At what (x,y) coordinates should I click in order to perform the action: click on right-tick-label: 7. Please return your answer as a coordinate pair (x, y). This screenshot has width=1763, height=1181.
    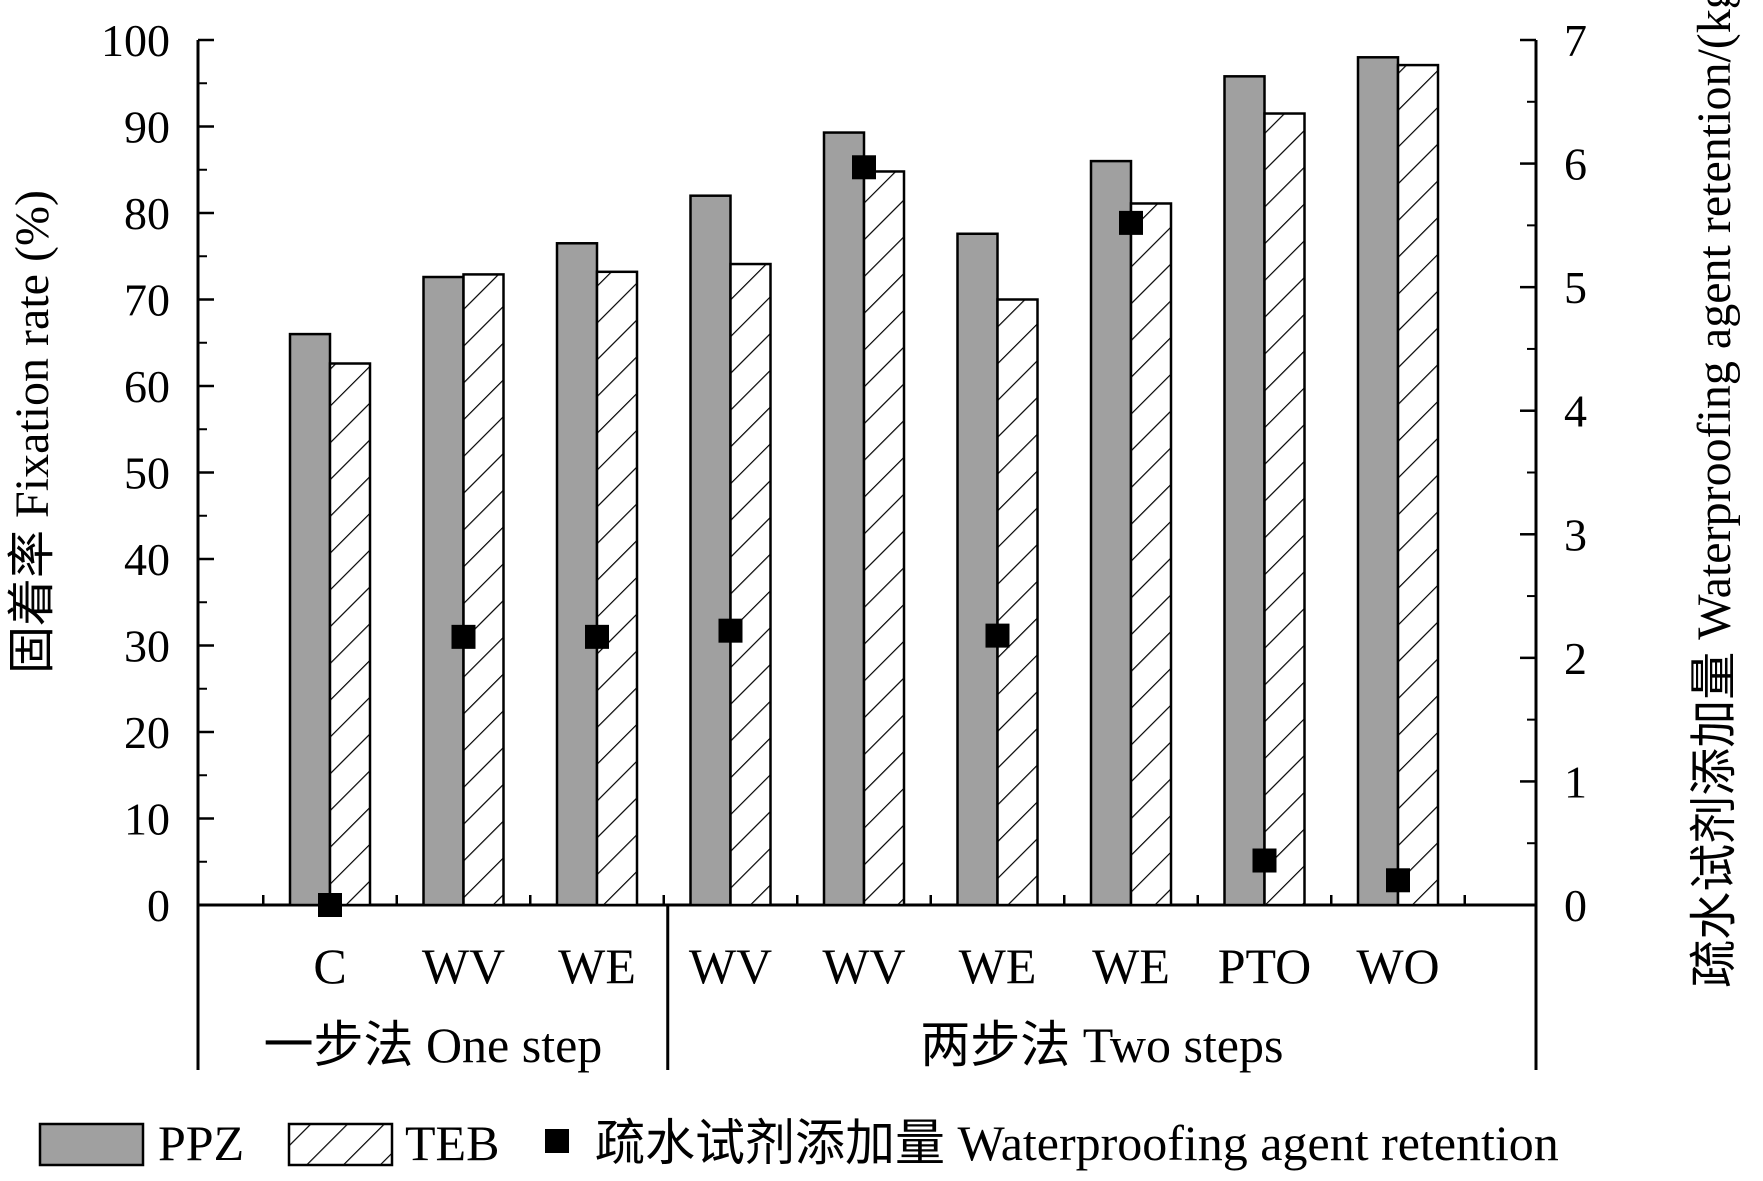
    Looking at the image, I should click on (1575, 40).